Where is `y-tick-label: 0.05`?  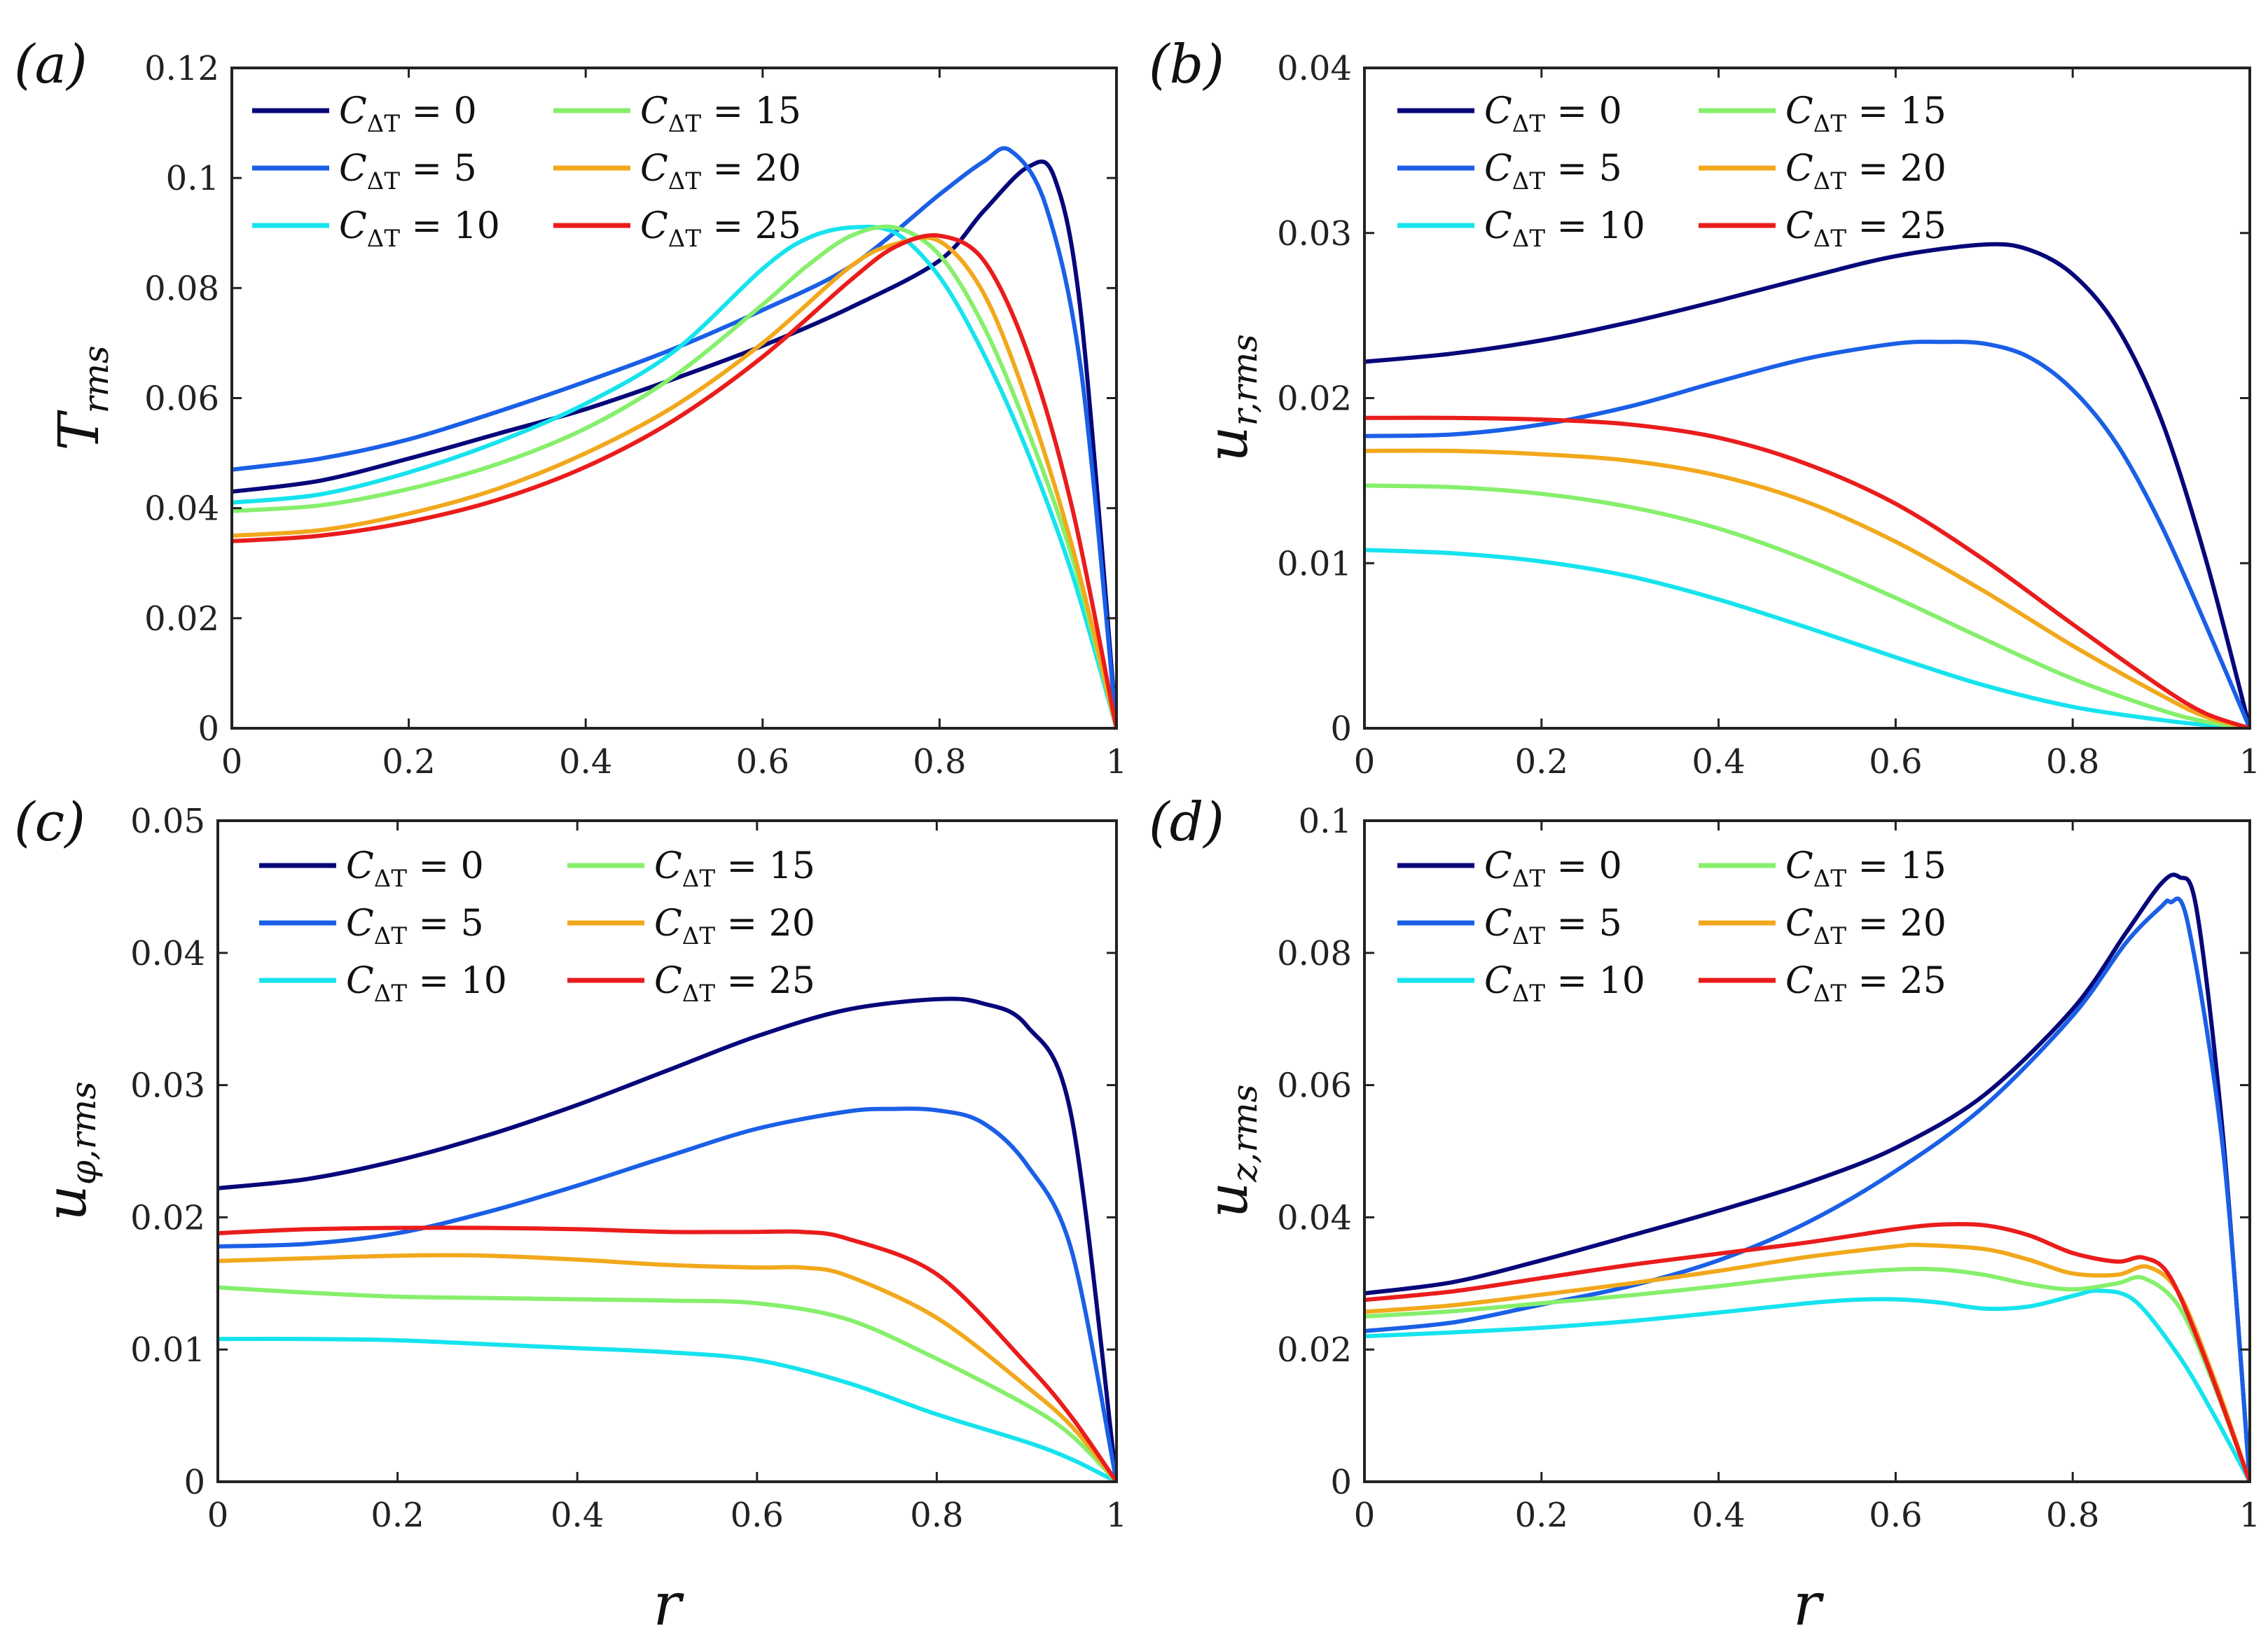 y-tick-label: 0.05 is located at coordinates (167, 821).